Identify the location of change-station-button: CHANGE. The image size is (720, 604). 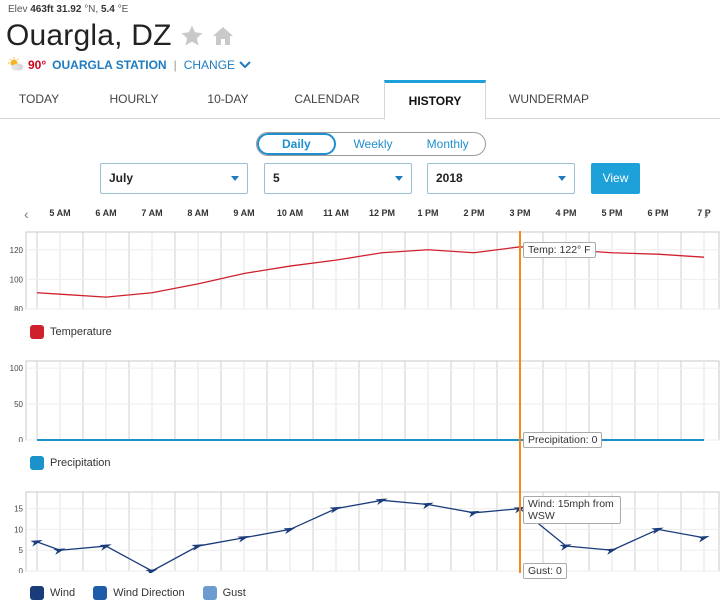
(209, 65).